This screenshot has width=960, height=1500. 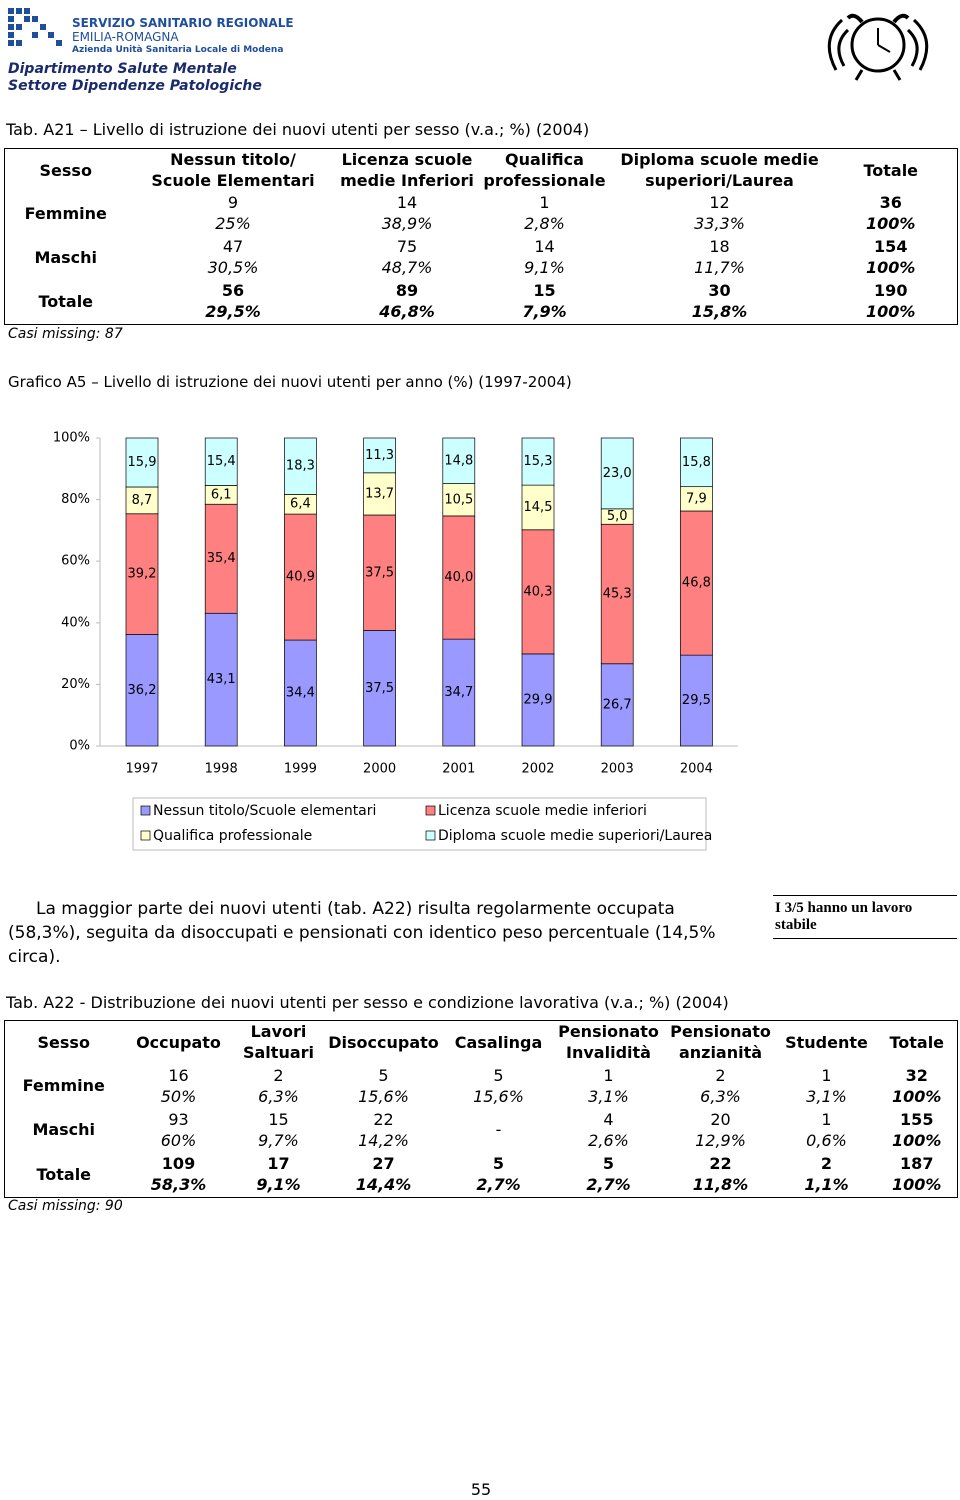 What do you see at coordinates (379, 493) in the screenshot?
I see `data-label: 13,7` at bounding box center [379, 493].